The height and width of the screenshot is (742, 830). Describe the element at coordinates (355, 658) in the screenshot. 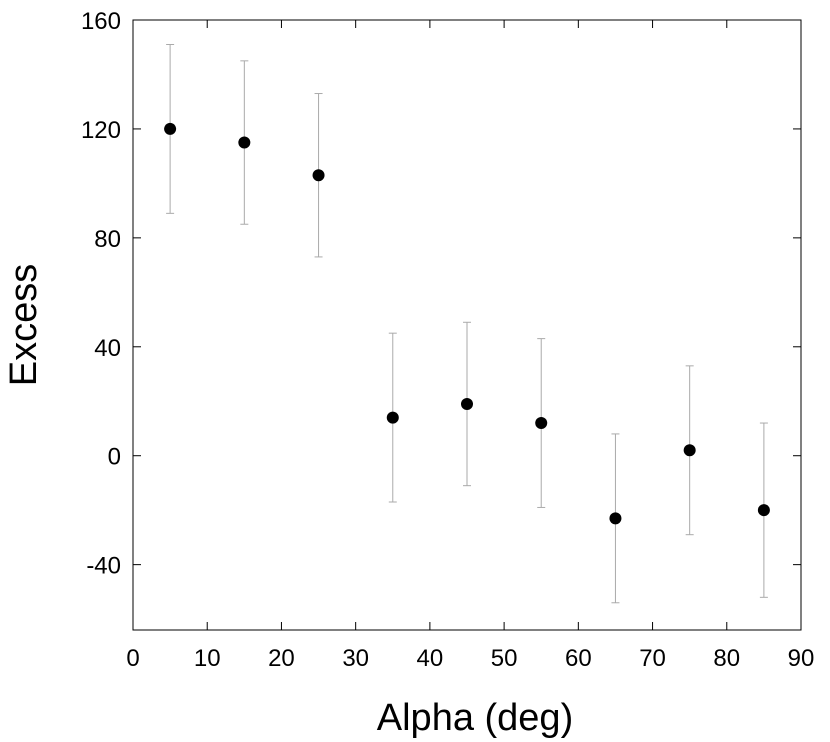

I see `x-tick-label: 30` at that location.